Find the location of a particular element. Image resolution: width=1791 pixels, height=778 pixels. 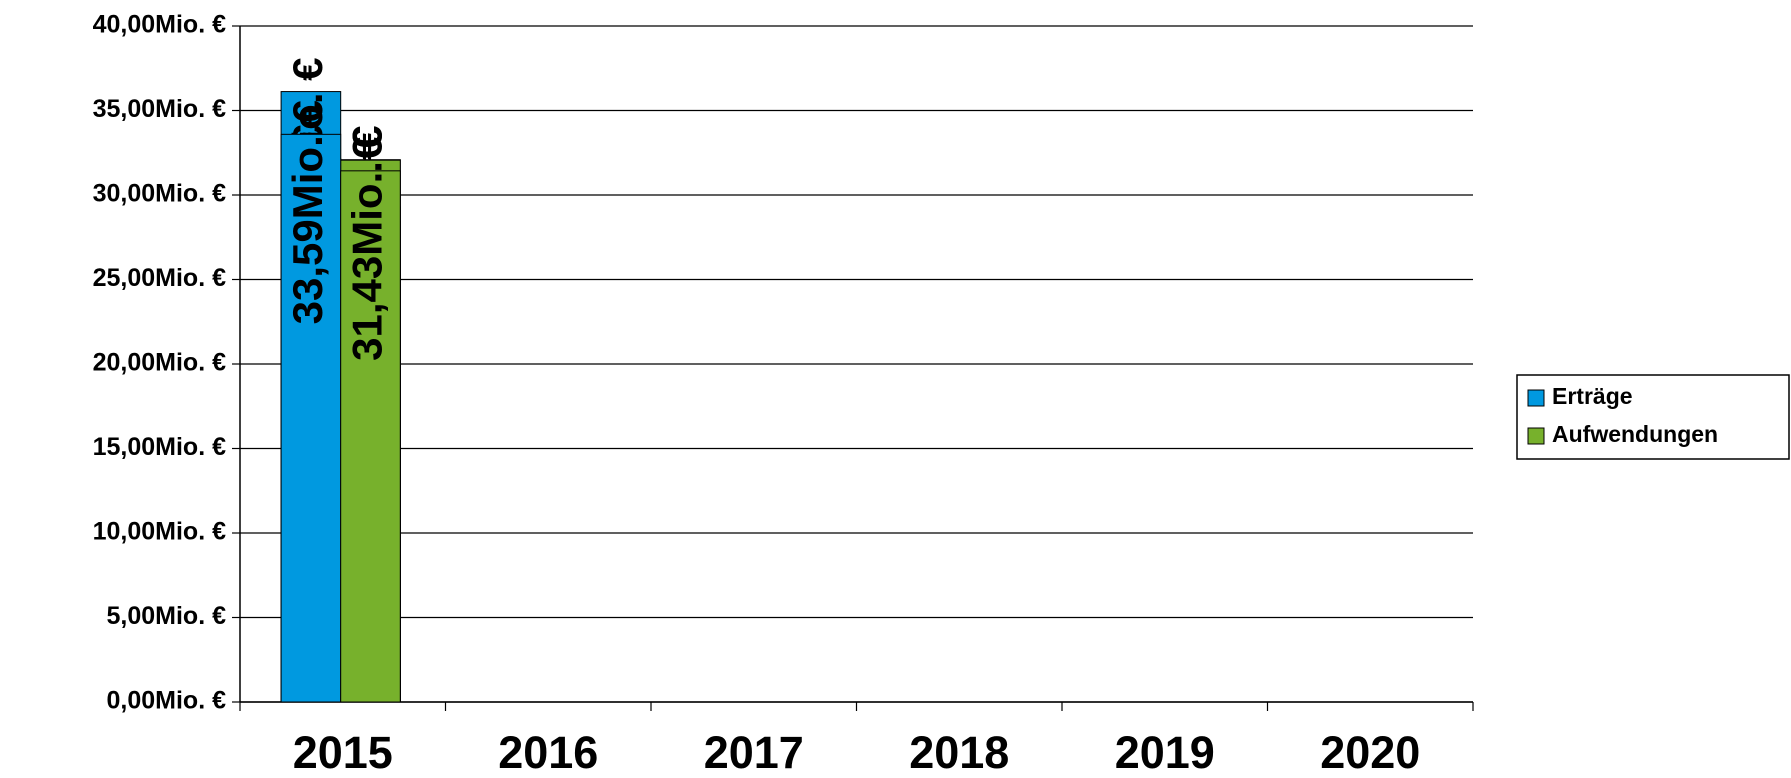

x-tick-label: 2020 is located at coordinates (1370, 752).